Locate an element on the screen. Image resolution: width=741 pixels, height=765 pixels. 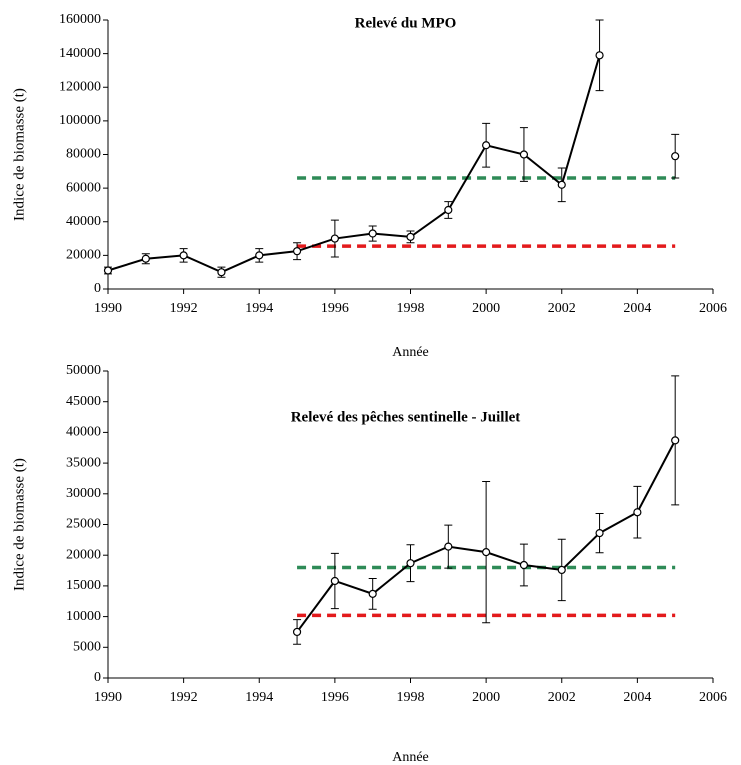
y-tick-label: 15000 is located at coordinates (83, 585).